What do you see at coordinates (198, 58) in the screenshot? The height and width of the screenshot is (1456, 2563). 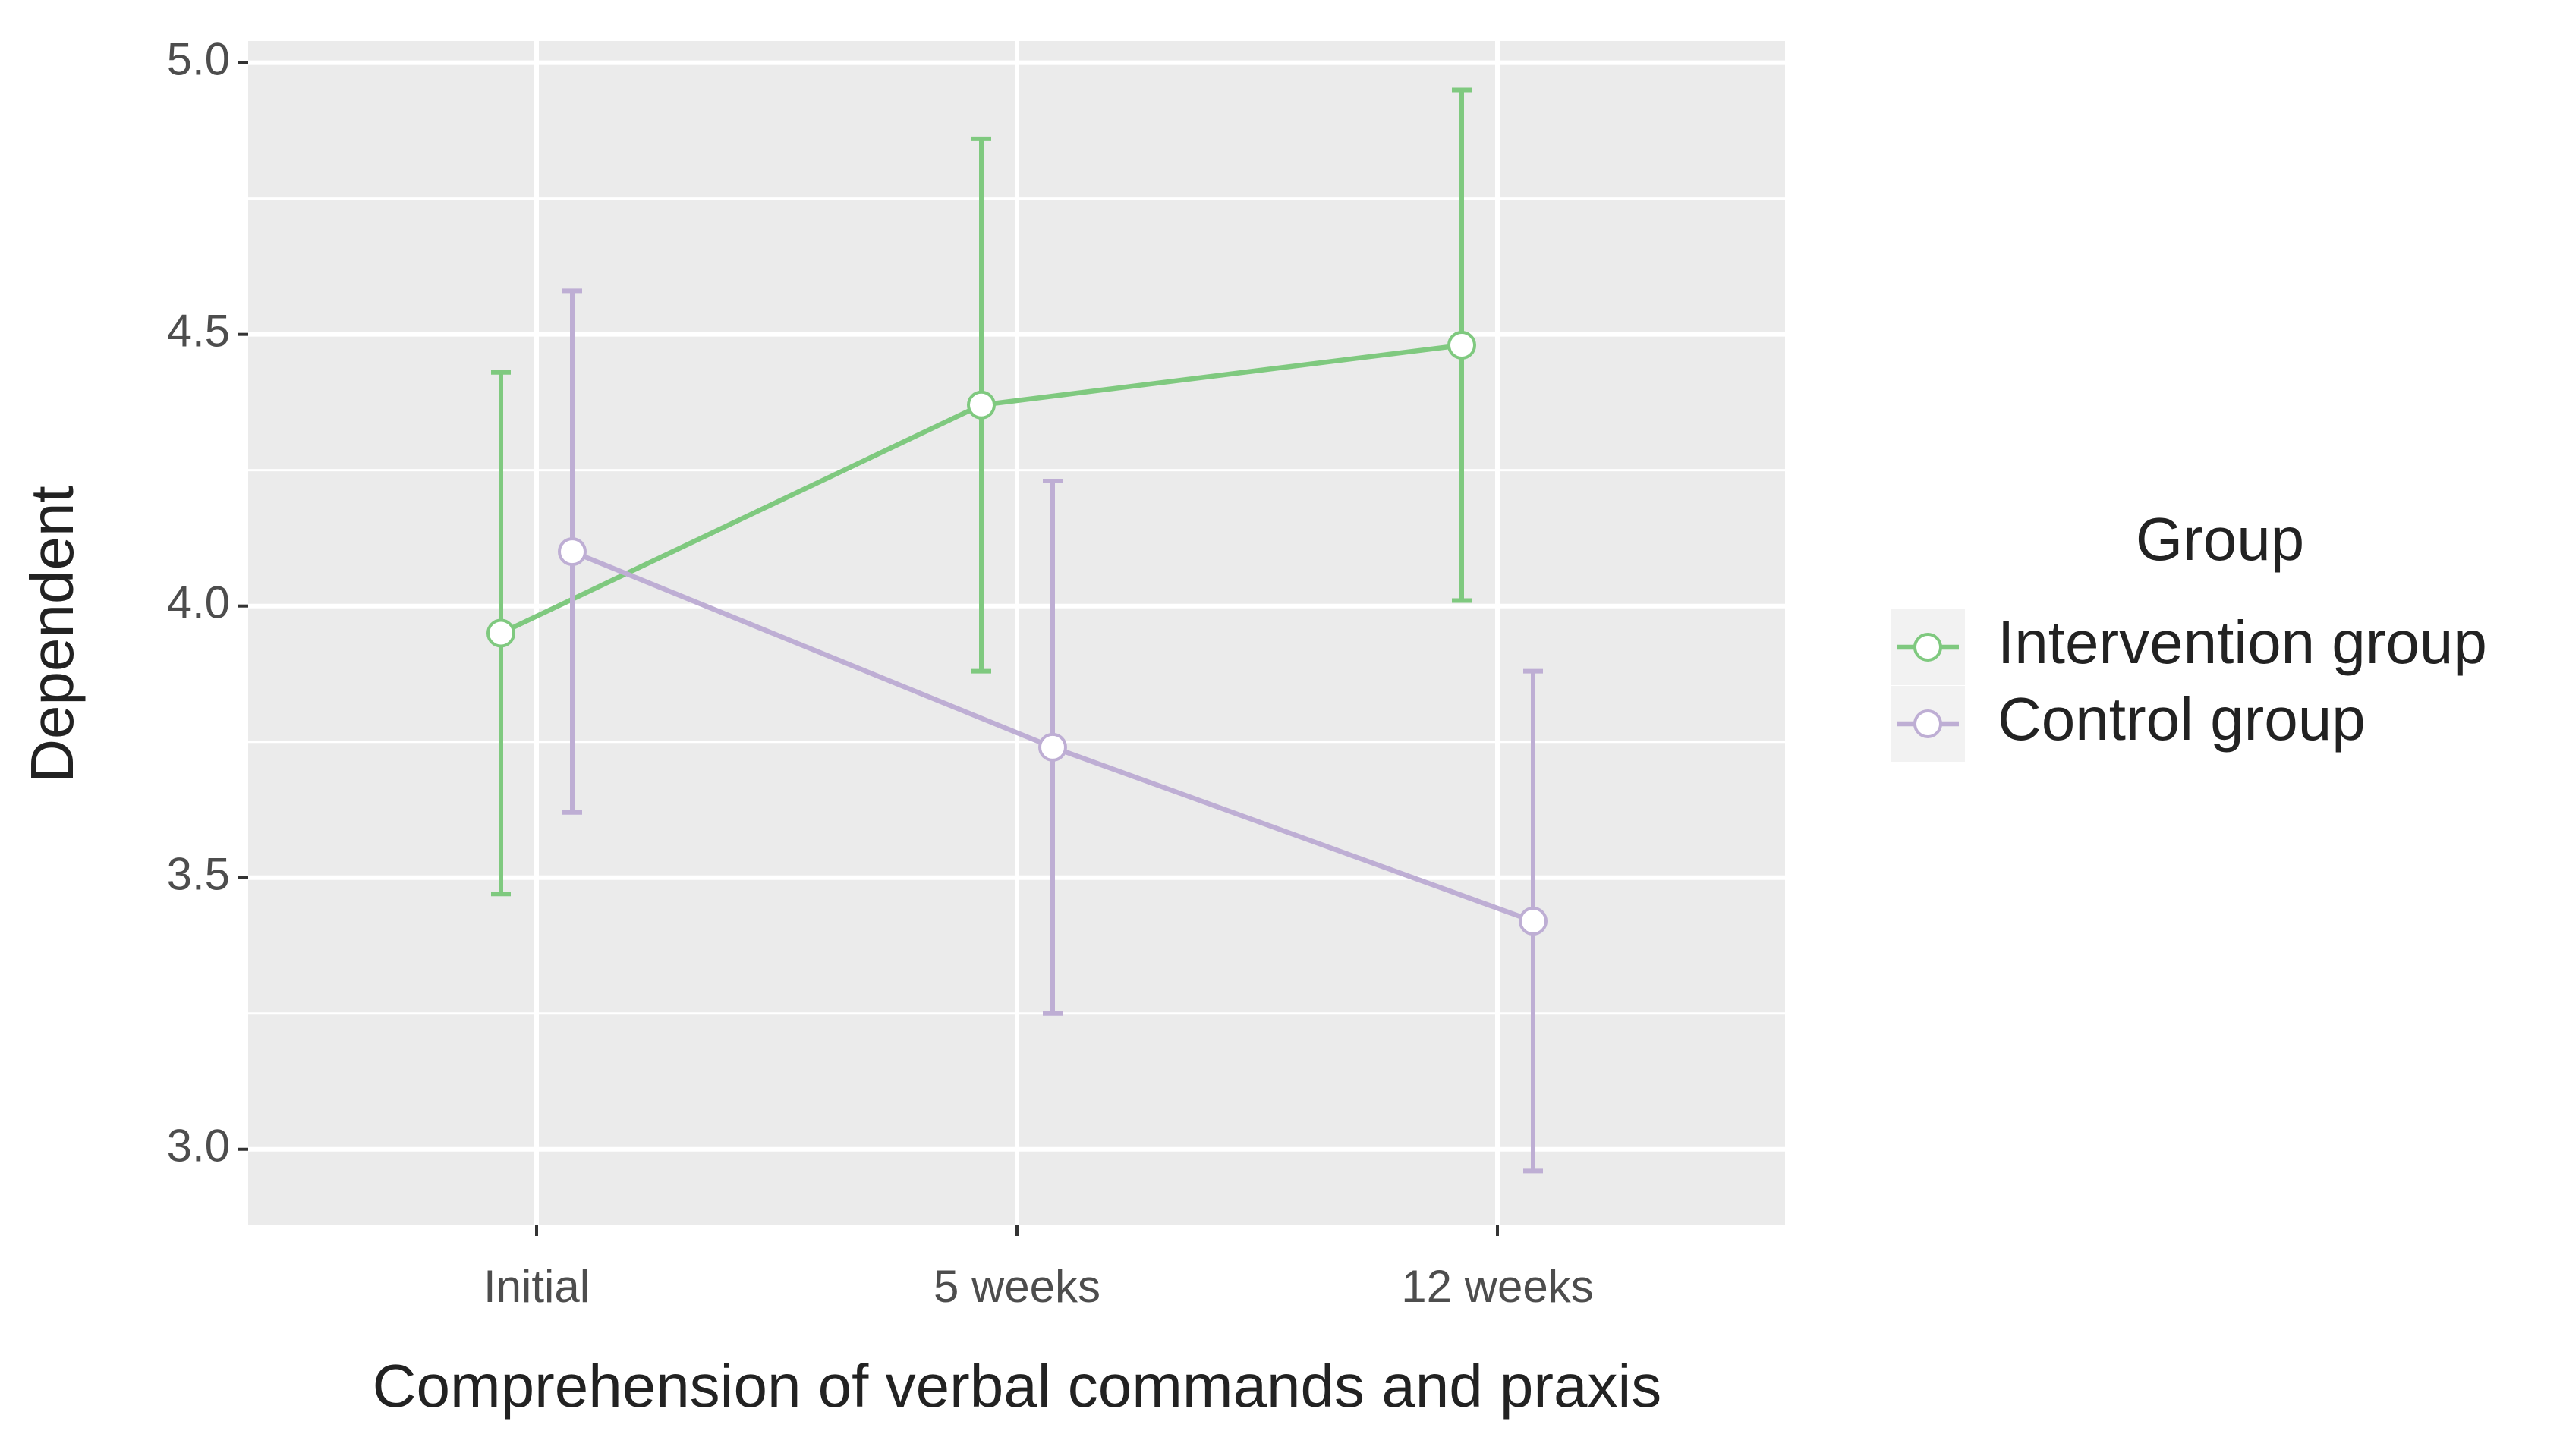 I see `y-tick-label: 5.0` at bounding box center [198, 58].